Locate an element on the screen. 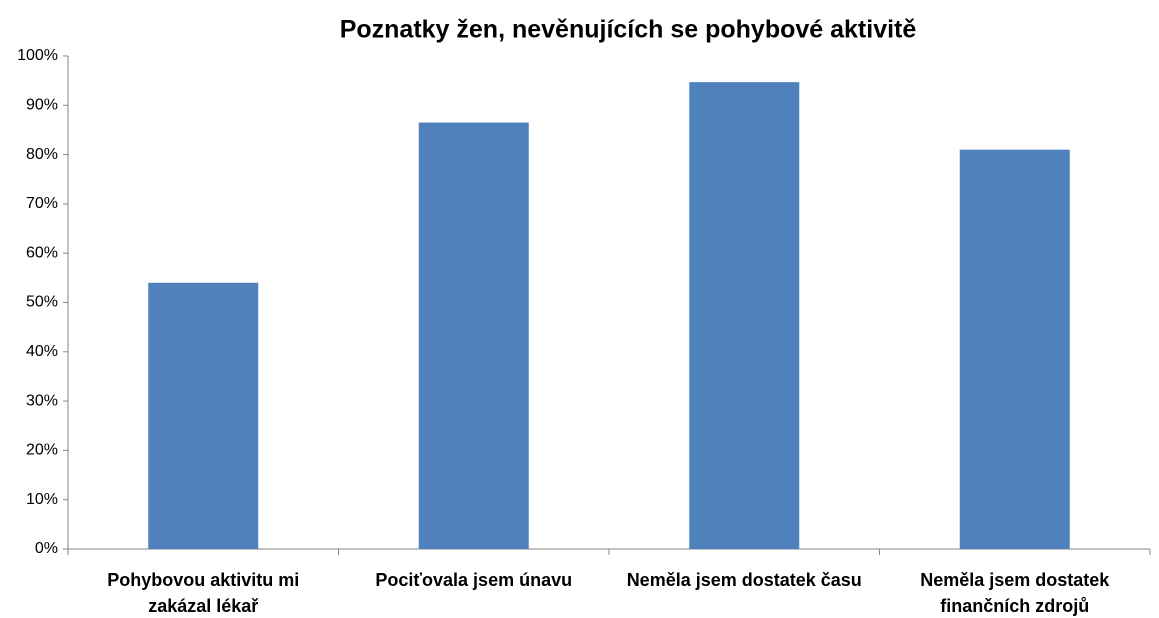 This screenshot has height=618, width=1159. x-tick-label: Pociťovala jsem únavu is located at coordinates (474, 580).